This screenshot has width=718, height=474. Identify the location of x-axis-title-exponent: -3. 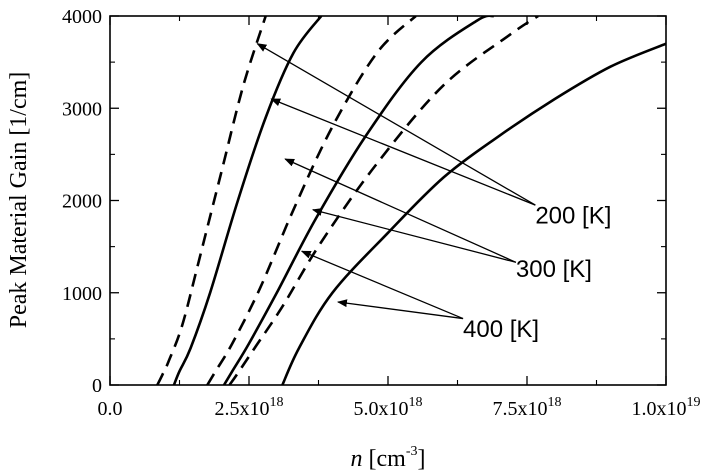
(412, 451).